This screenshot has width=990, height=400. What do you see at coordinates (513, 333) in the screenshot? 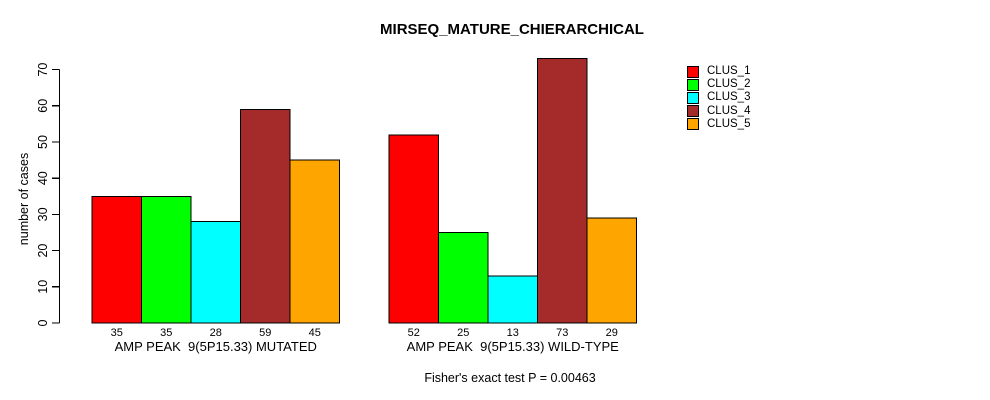
I see `bar-value-label: 13` at bounding box center [513, 333].